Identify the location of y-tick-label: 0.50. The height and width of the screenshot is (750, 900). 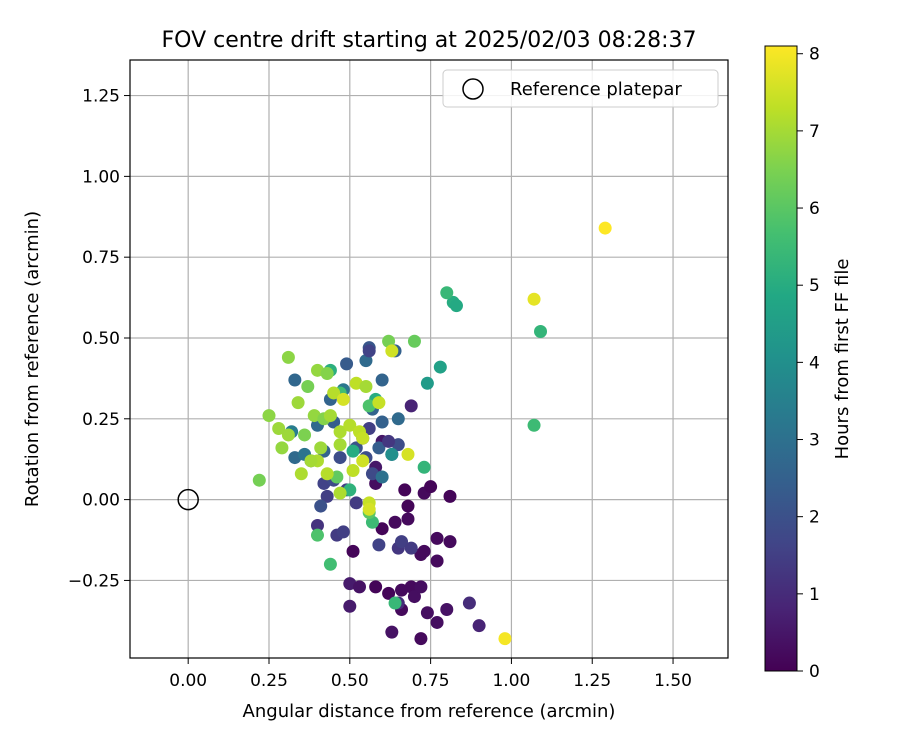
(101, 339).